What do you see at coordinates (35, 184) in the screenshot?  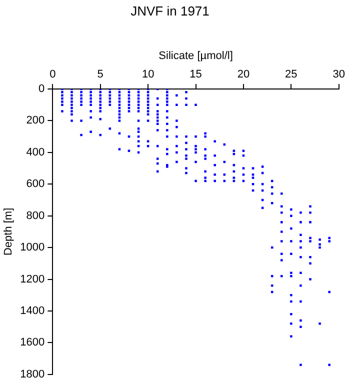 I see `y-tick-label: 600` at bounding box center [35, 184].